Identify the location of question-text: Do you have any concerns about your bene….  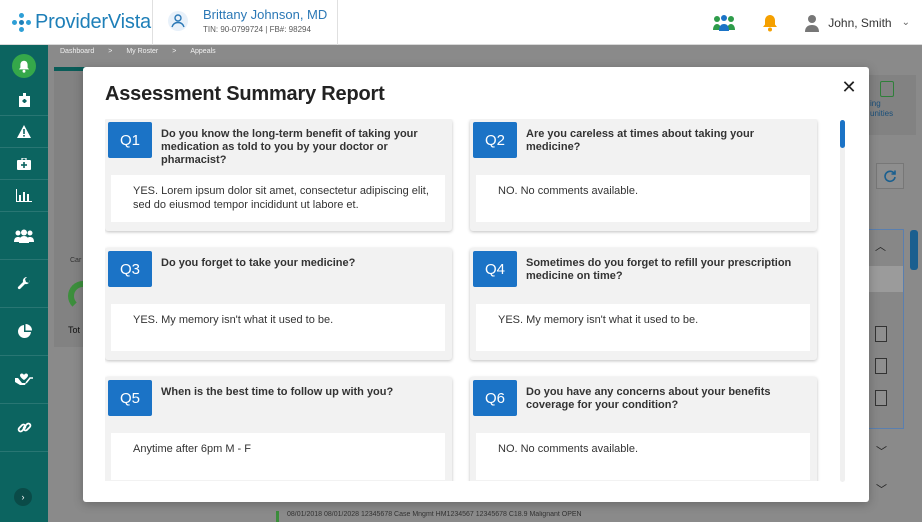
(648, 398).